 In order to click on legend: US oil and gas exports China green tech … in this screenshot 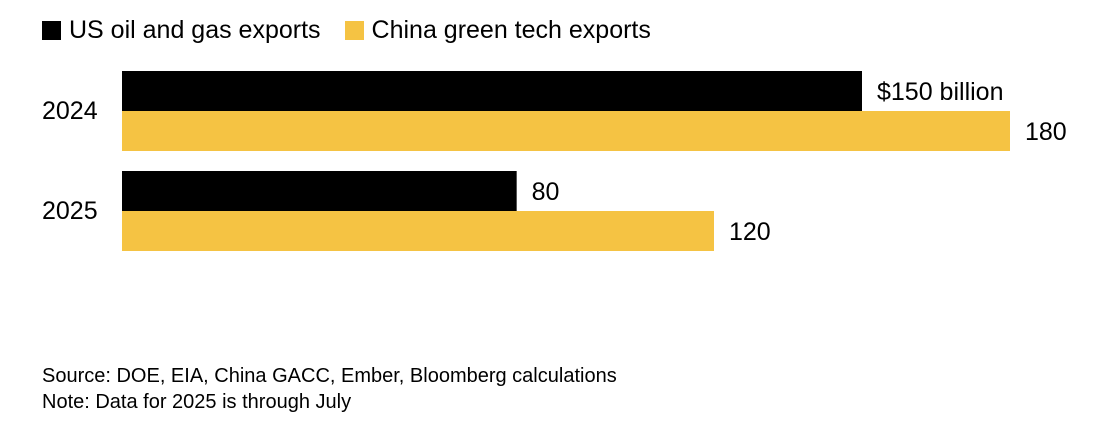, I will do `click(358, 30)`.